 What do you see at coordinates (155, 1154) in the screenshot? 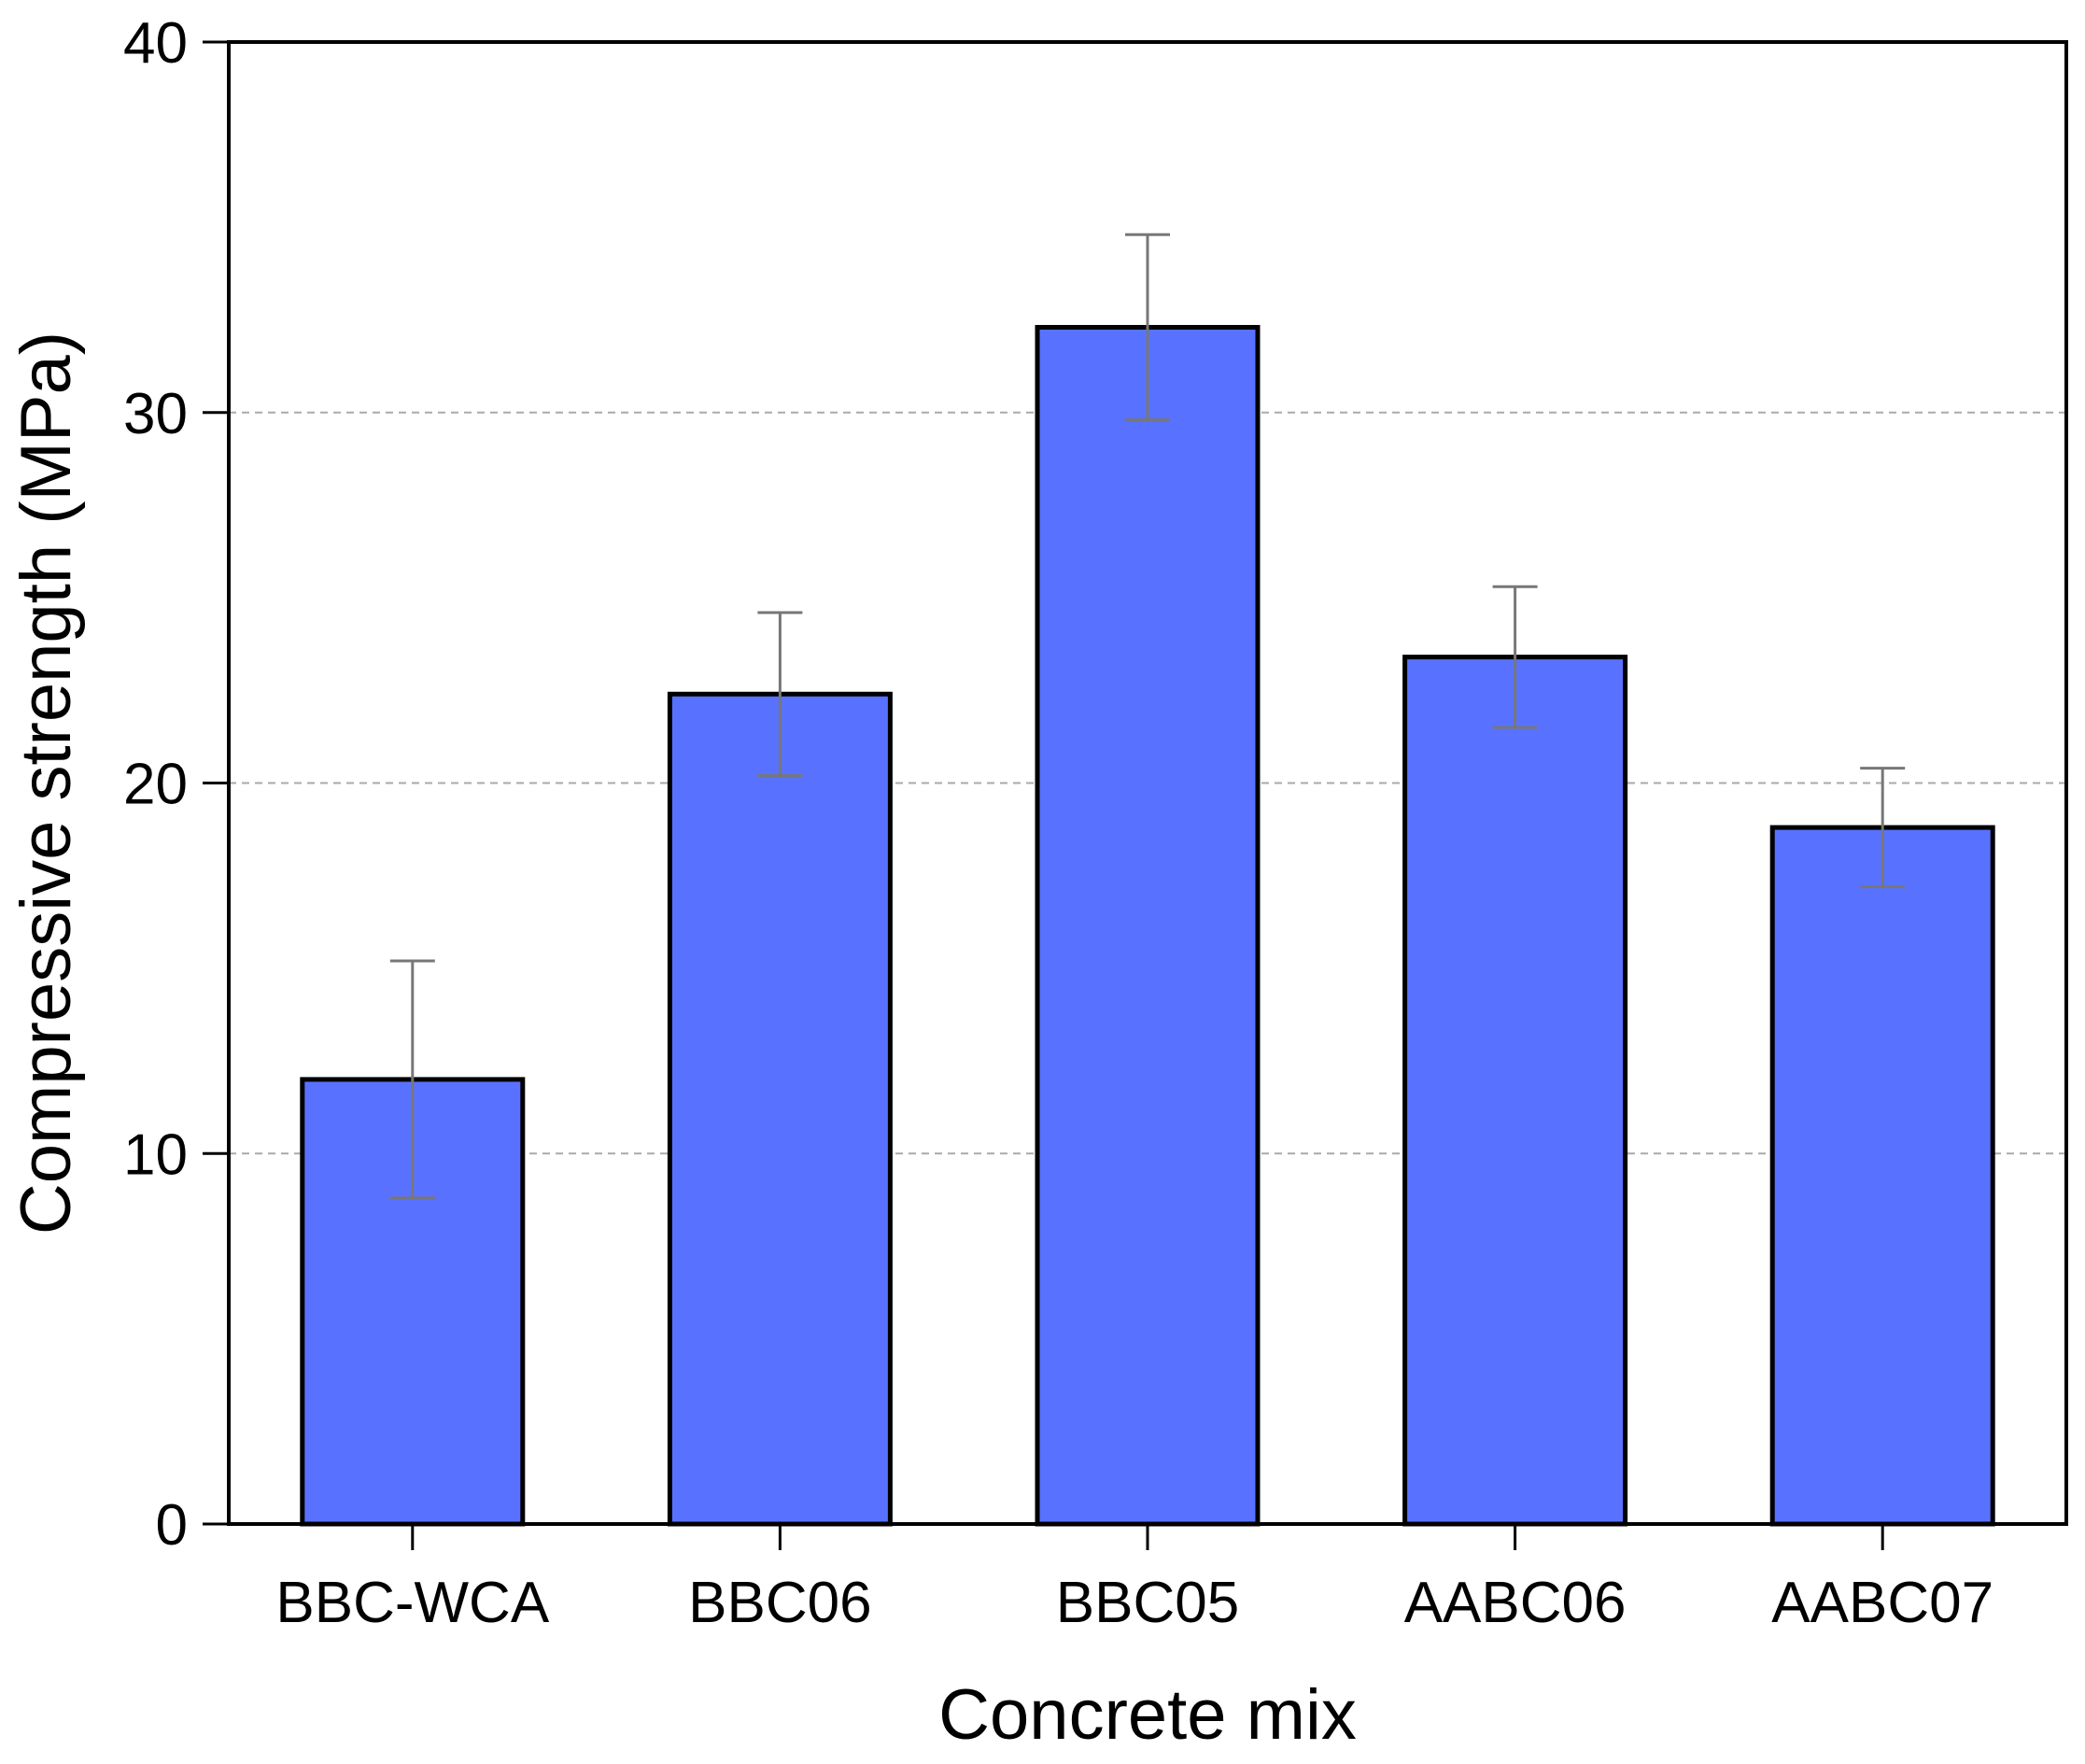
I see `y-tick-label: 10` at bounding box center [155, 1154].